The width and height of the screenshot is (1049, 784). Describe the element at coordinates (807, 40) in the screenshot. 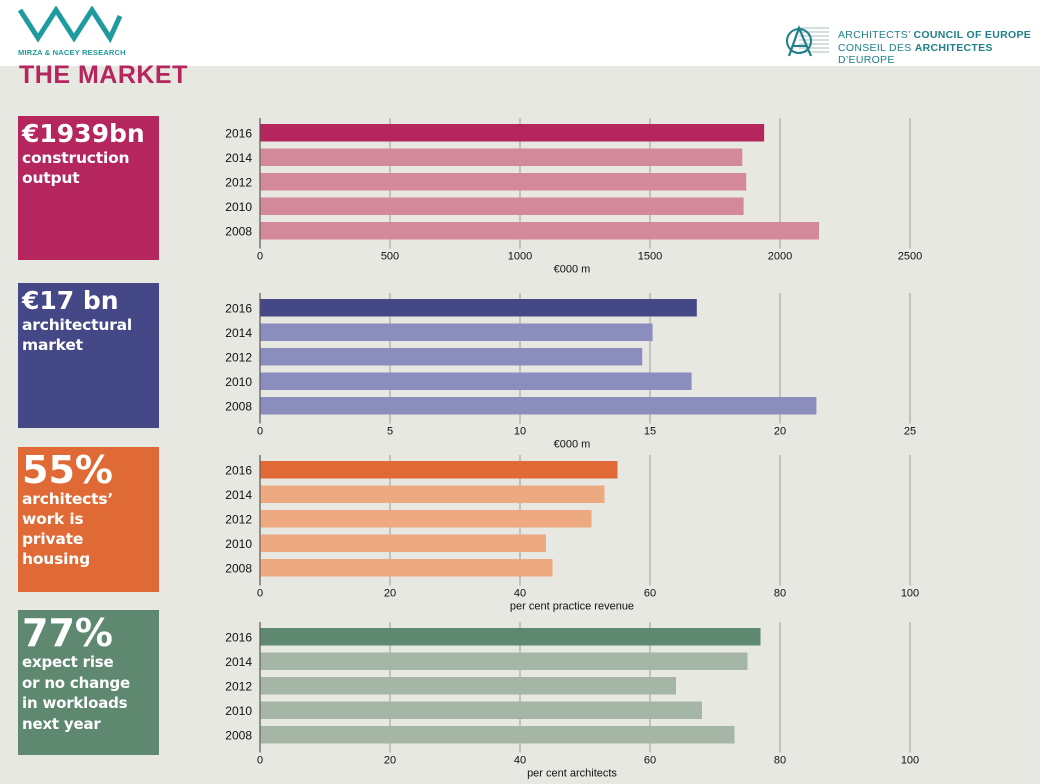

I see `ace-logo-icon` at that location.